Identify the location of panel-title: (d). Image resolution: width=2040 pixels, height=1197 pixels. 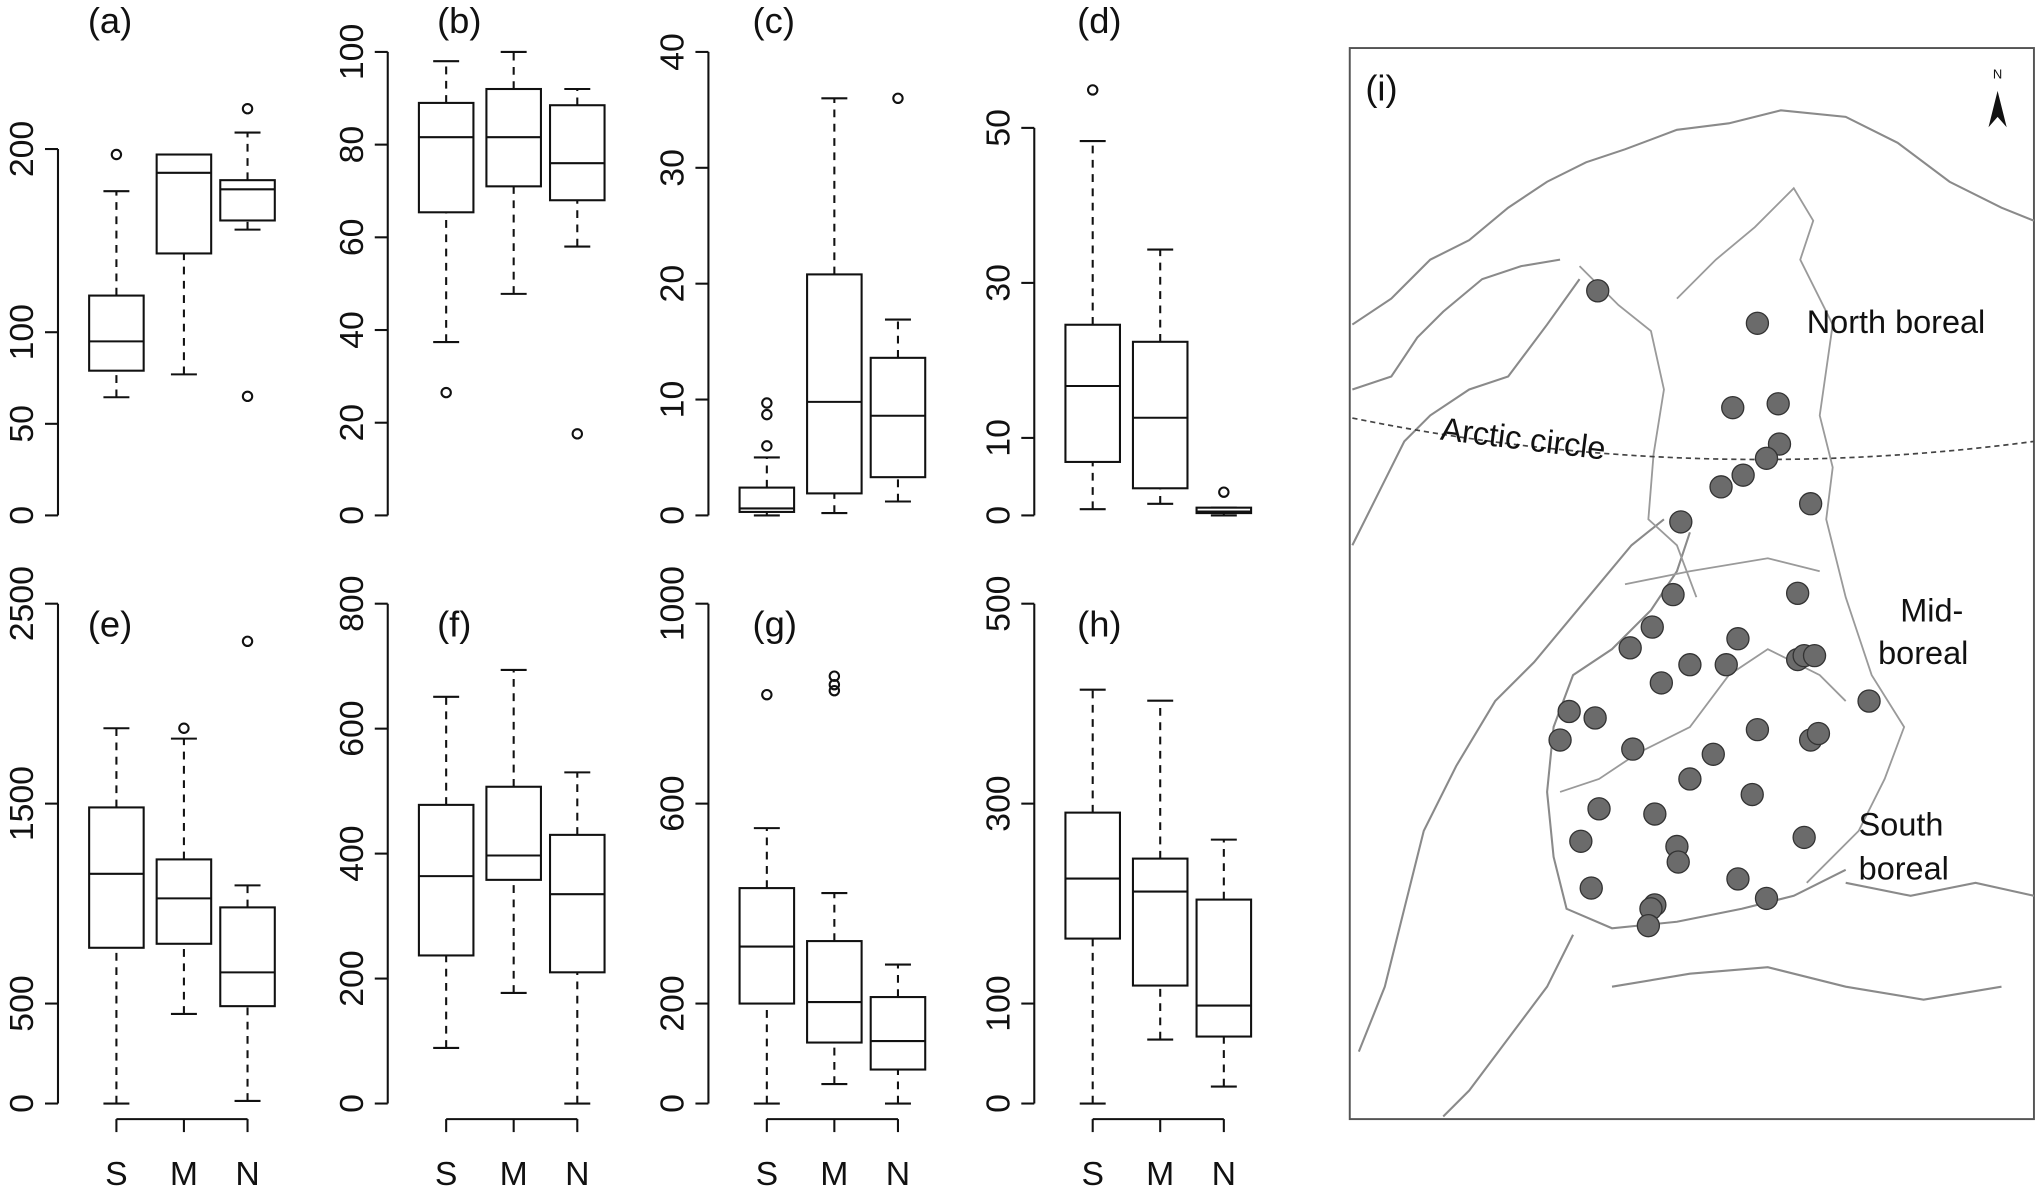
(1099, 20).